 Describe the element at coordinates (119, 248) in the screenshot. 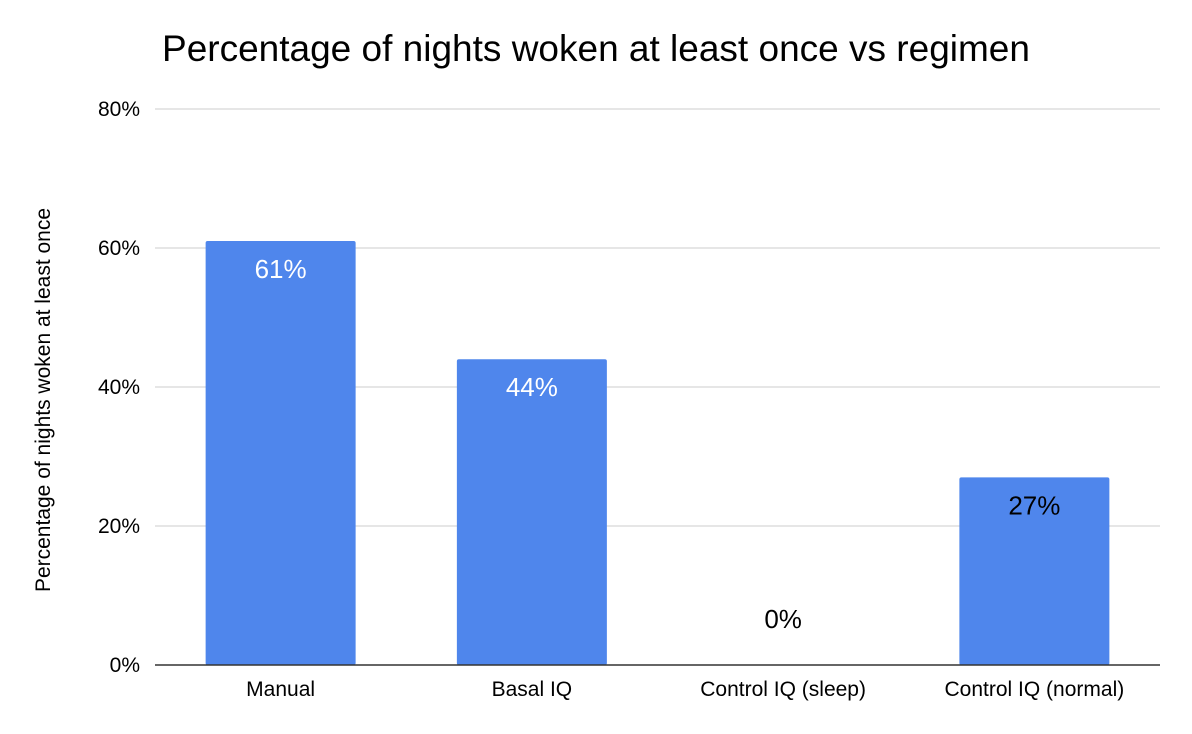

I see `y-tick-label: 60%` at that location.